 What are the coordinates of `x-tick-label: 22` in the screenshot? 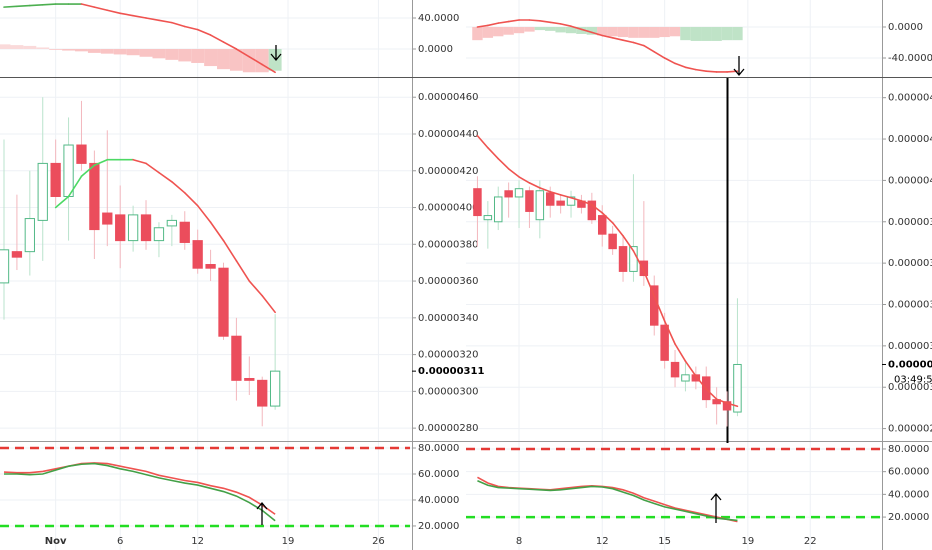 It's located at (810, 541).